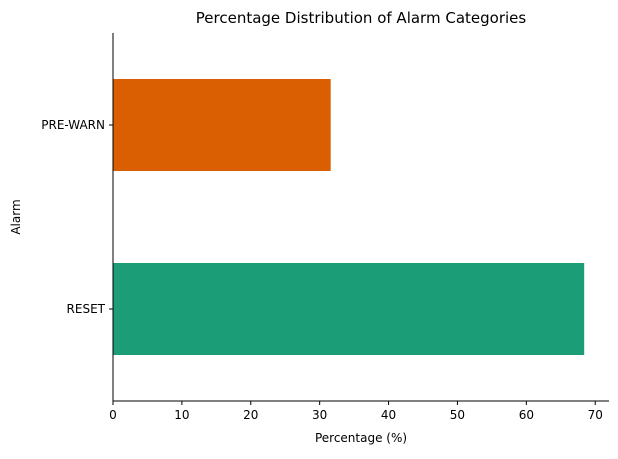 The image size is (618, 459). I want to click on x-tick-label: 70, so click(595, 415).